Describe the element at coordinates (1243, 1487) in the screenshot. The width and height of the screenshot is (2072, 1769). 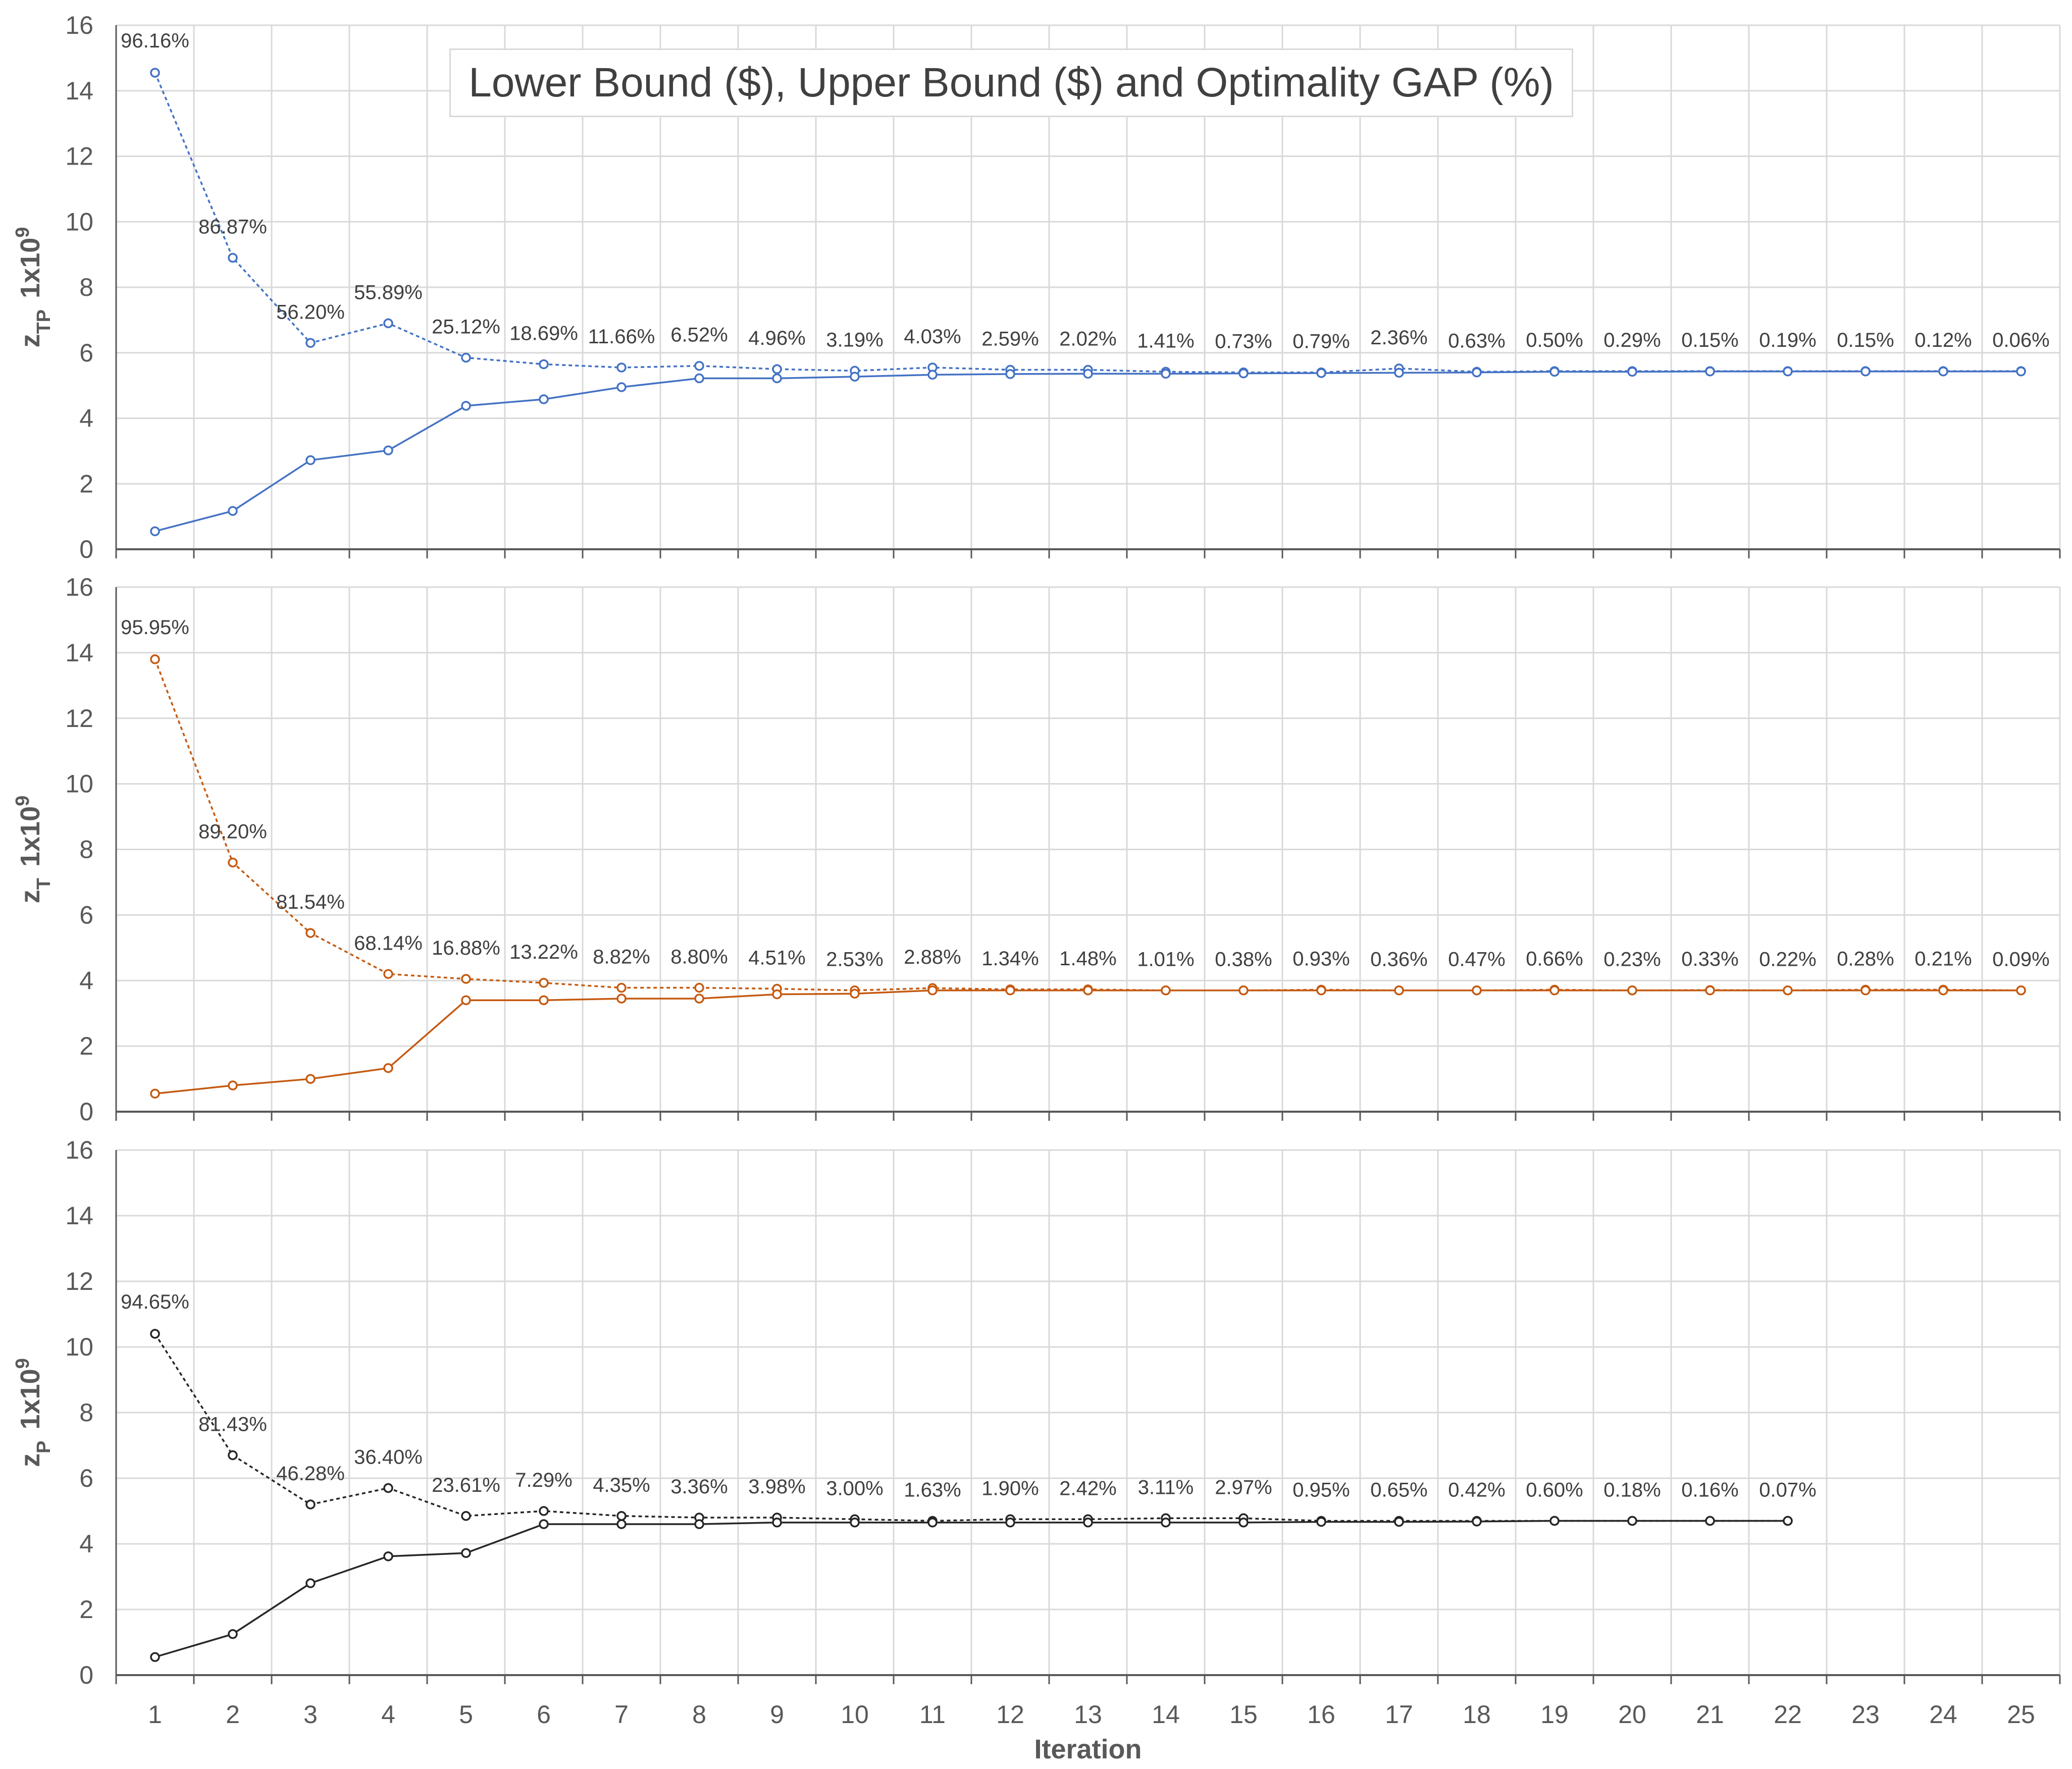
I see `gap-label: 2.97%` at that location.